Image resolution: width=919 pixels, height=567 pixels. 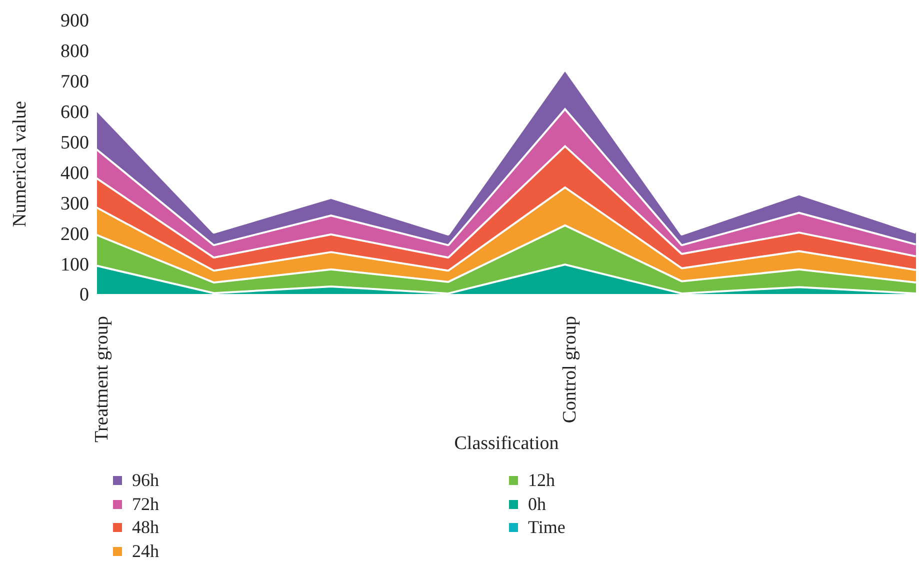 I want to click on legend-label: 12h, so click(x=541, y=480).